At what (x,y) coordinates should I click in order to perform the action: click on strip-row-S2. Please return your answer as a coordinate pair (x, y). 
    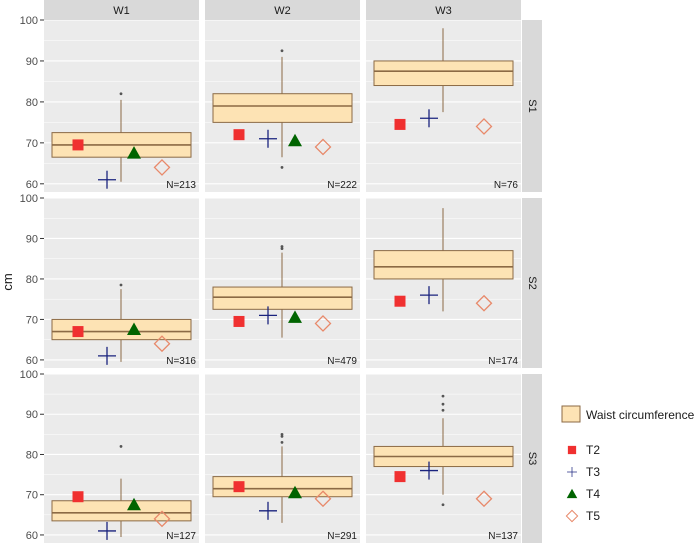
    Looking at the image, I should click on (532, 283).